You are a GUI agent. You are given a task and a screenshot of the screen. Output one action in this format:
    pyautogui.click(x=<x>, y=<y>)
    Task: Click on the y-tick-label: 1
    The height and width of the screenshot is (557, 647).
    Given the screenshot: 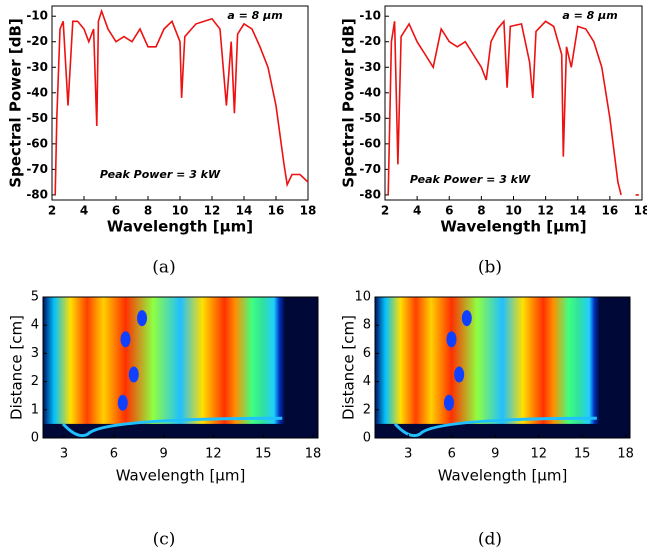 What is the action you would take?
    pyautogui.click(x=35, y=409)
    